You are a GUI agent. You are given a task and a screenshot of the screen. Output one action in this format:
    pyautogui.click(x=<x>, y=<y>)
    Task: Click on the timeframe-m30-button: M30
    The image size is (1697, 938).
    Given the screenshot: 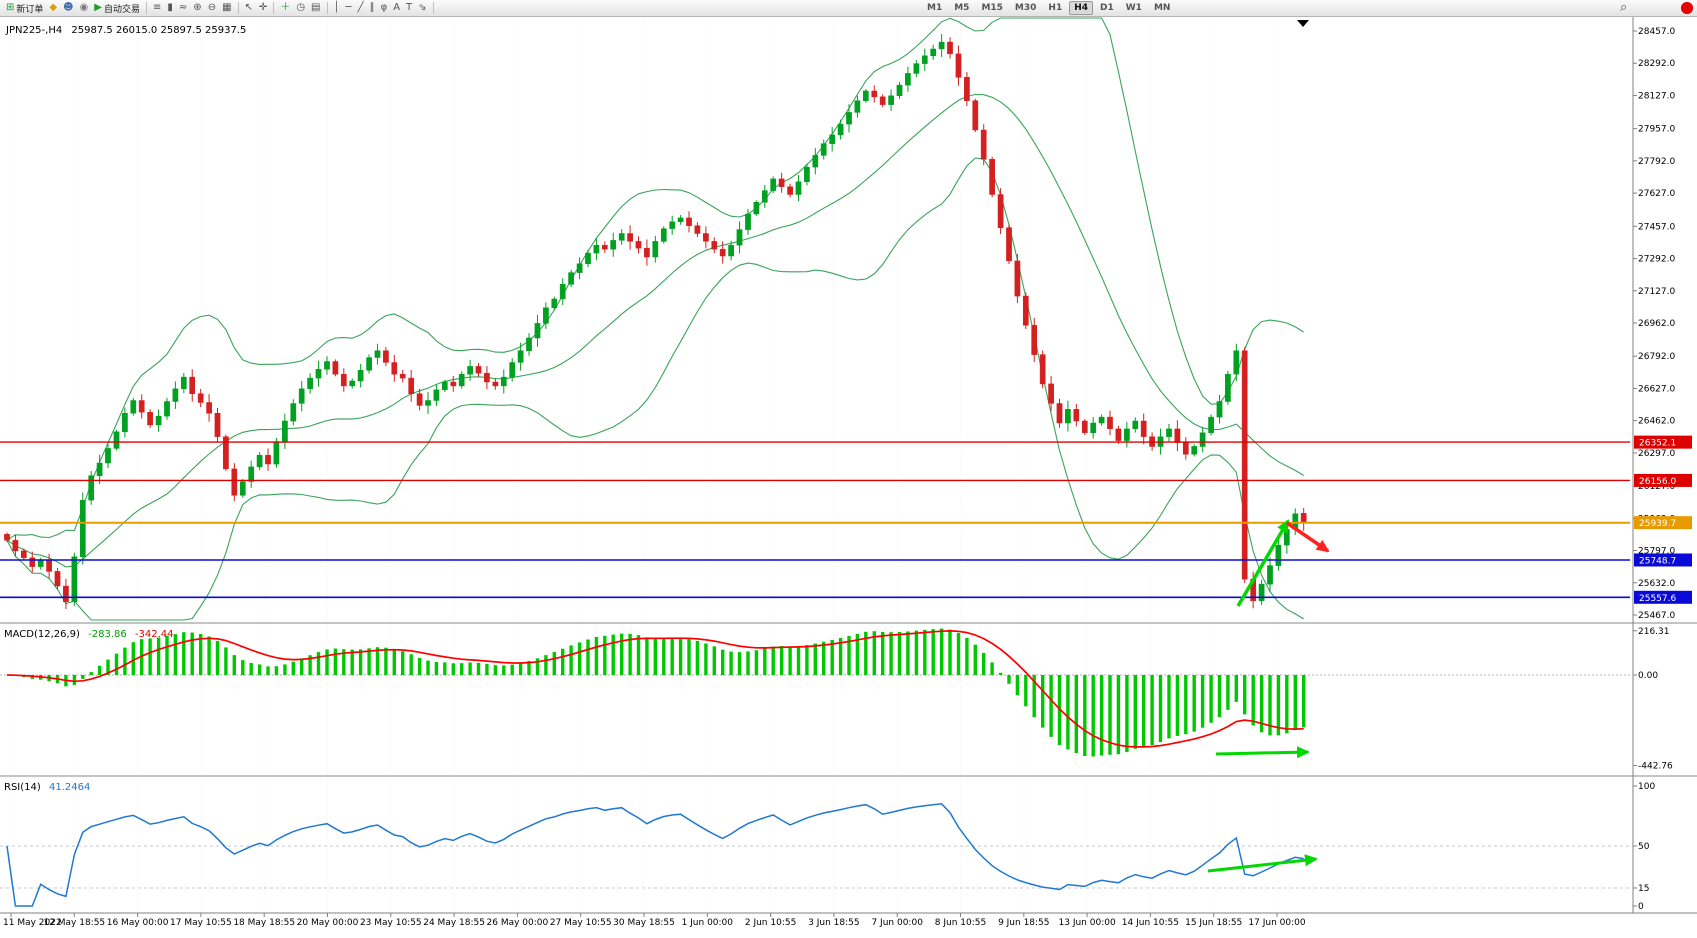 What is the action you would take?
    pyautogui.click(x=1025, y=8)
    